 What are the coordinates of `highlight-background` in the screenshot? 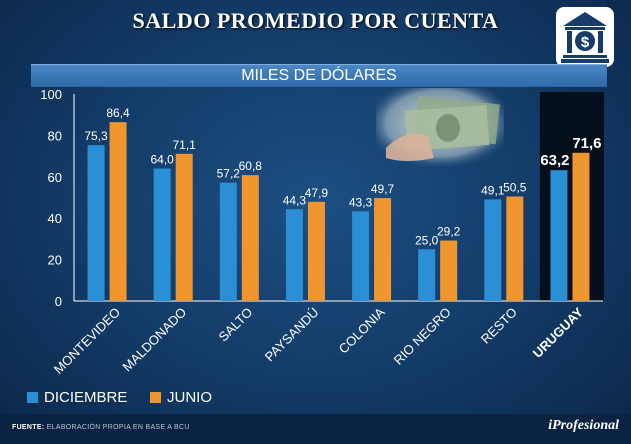 It's located at (571, 196).